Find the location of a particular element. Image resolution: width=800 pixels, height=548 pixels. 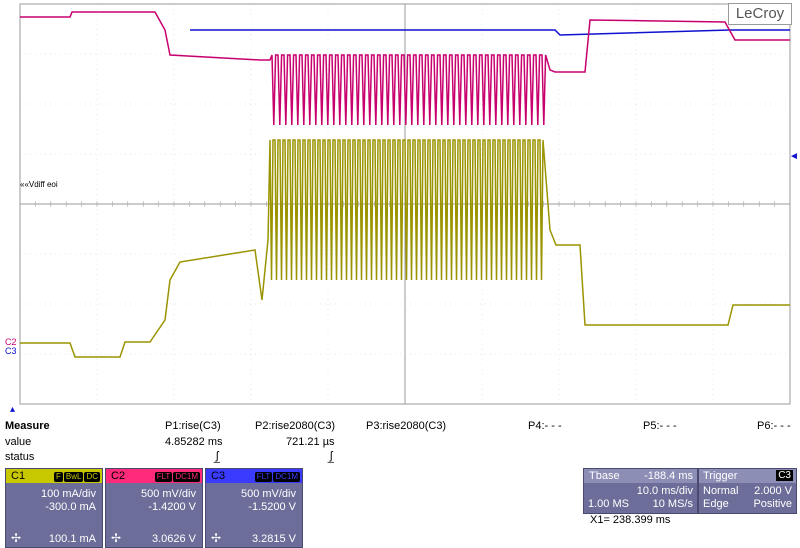

param-p4-name: P4:- - - is located at coordinates (545, 426).